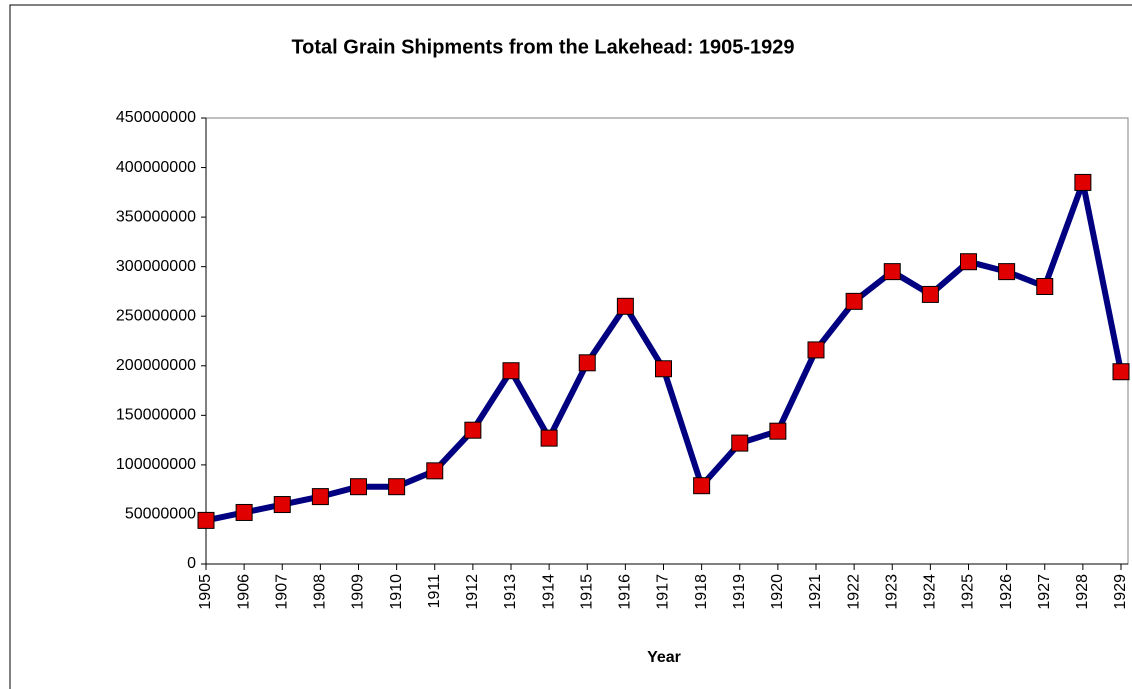 This screenshot has width=1132, height=689. I want to click on y-tick-label: 350000000, so click(156, 216).